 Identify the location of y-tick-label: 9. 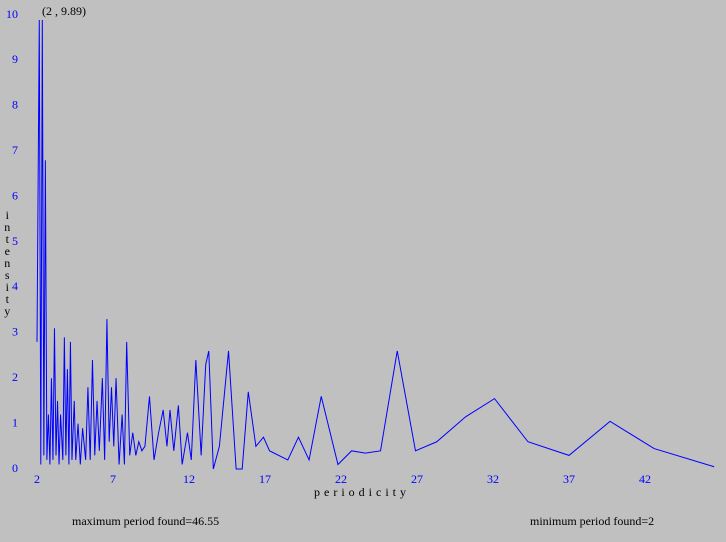
(15, 59).